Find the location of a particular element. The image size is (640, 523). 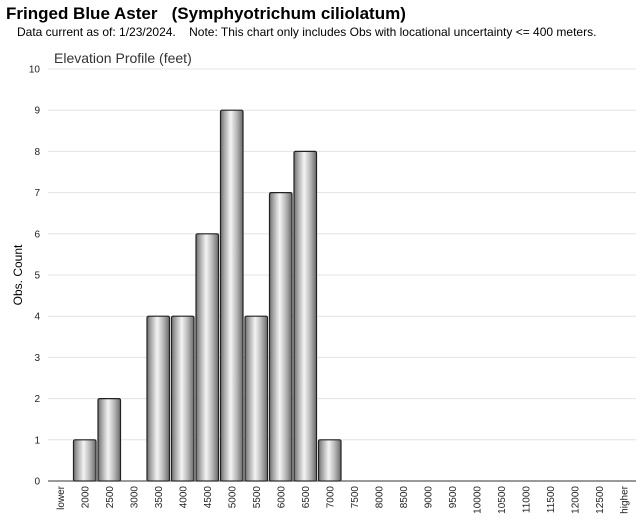

x-tick-label: 4000 is located at coordinates (183, 497).